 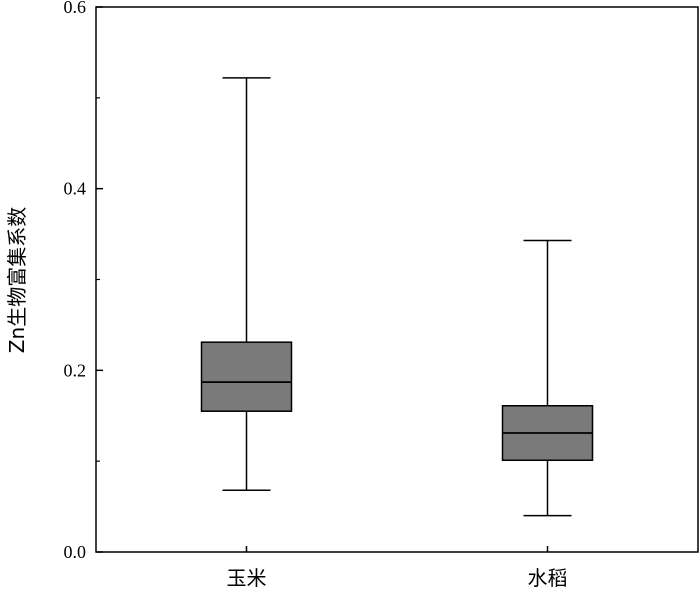 What do you see at coordinates (397, 568) in the screenshot?
I see `x-axis-labels: 玉米 水稻` at bounding box center [397, 568].